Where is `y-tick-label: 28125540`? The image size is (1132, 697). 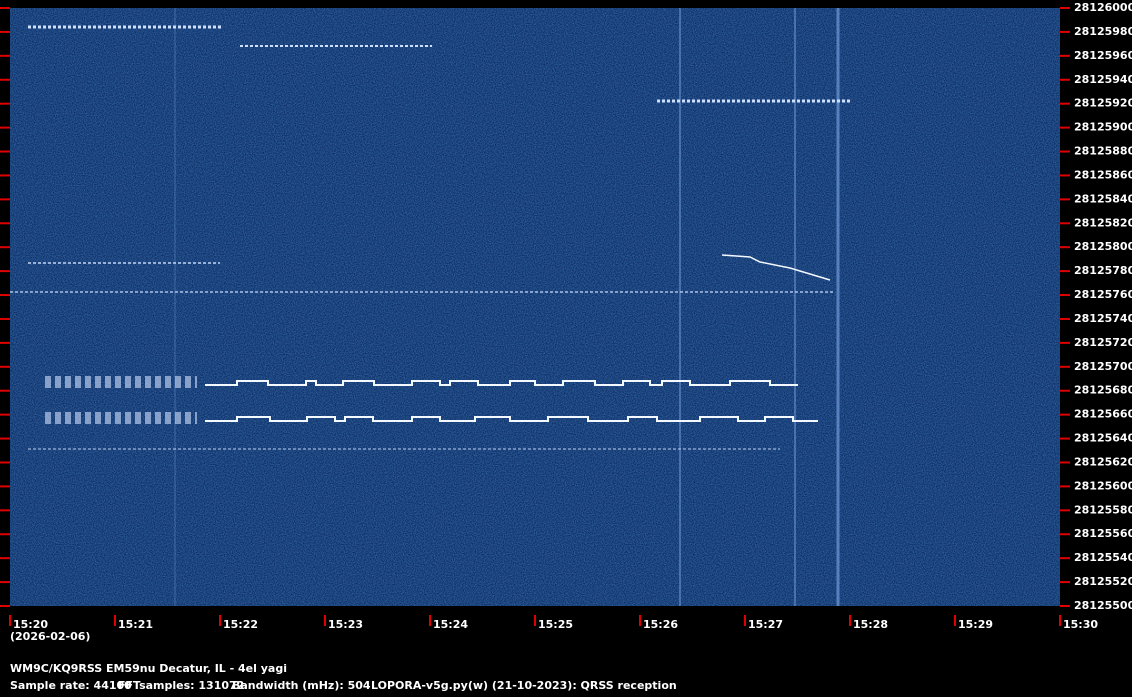
y-tick-label: 28125540 is located at coordinates (1103, 557).